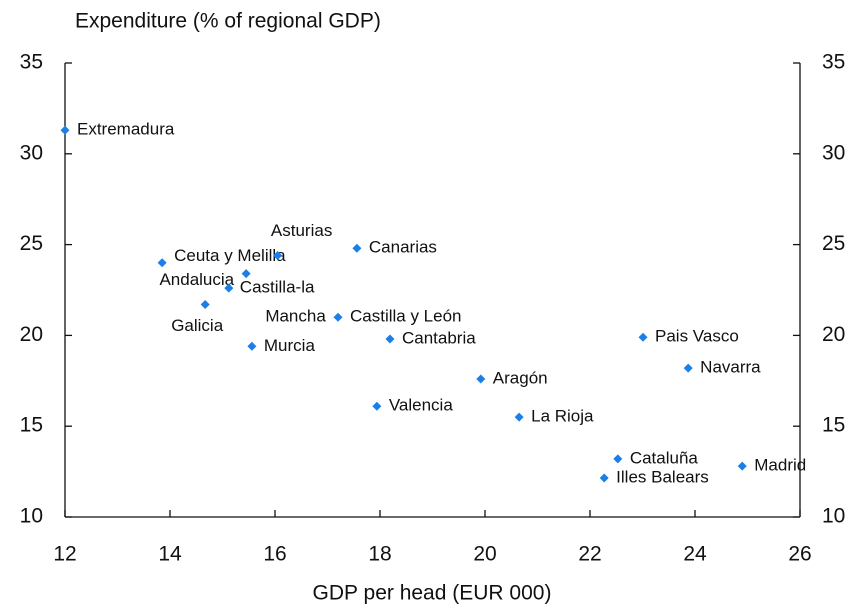 This screenshot has width=859, height=615. I want to click on x-tick-label: 14, so click(170, 554).